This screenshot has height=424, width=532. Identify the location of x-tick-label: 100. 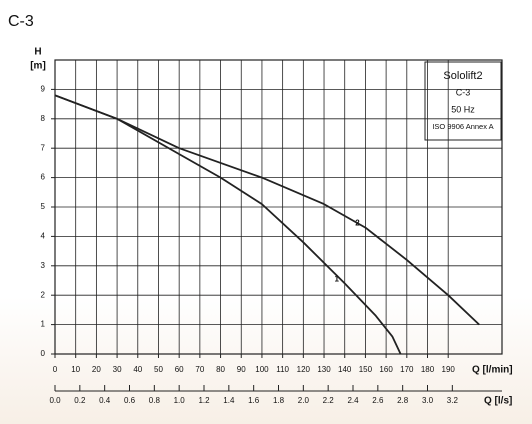
(262, 369).